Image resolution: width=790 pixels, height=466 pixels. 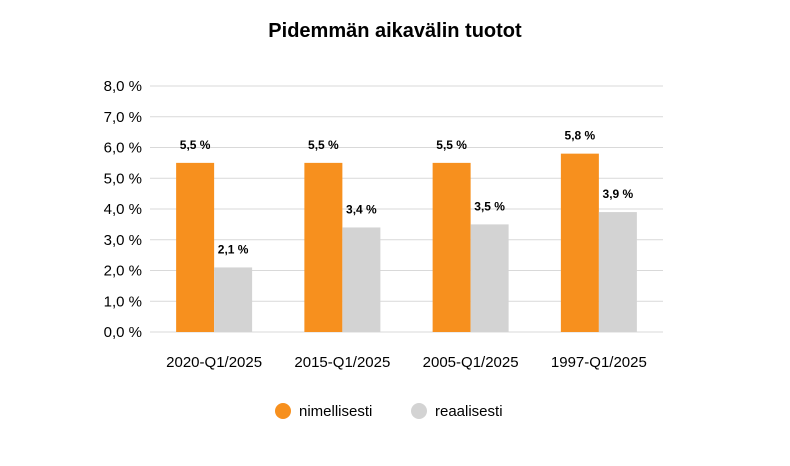 I want to click on y-tick-label: 4,0 %, so click(x=123, y=209).